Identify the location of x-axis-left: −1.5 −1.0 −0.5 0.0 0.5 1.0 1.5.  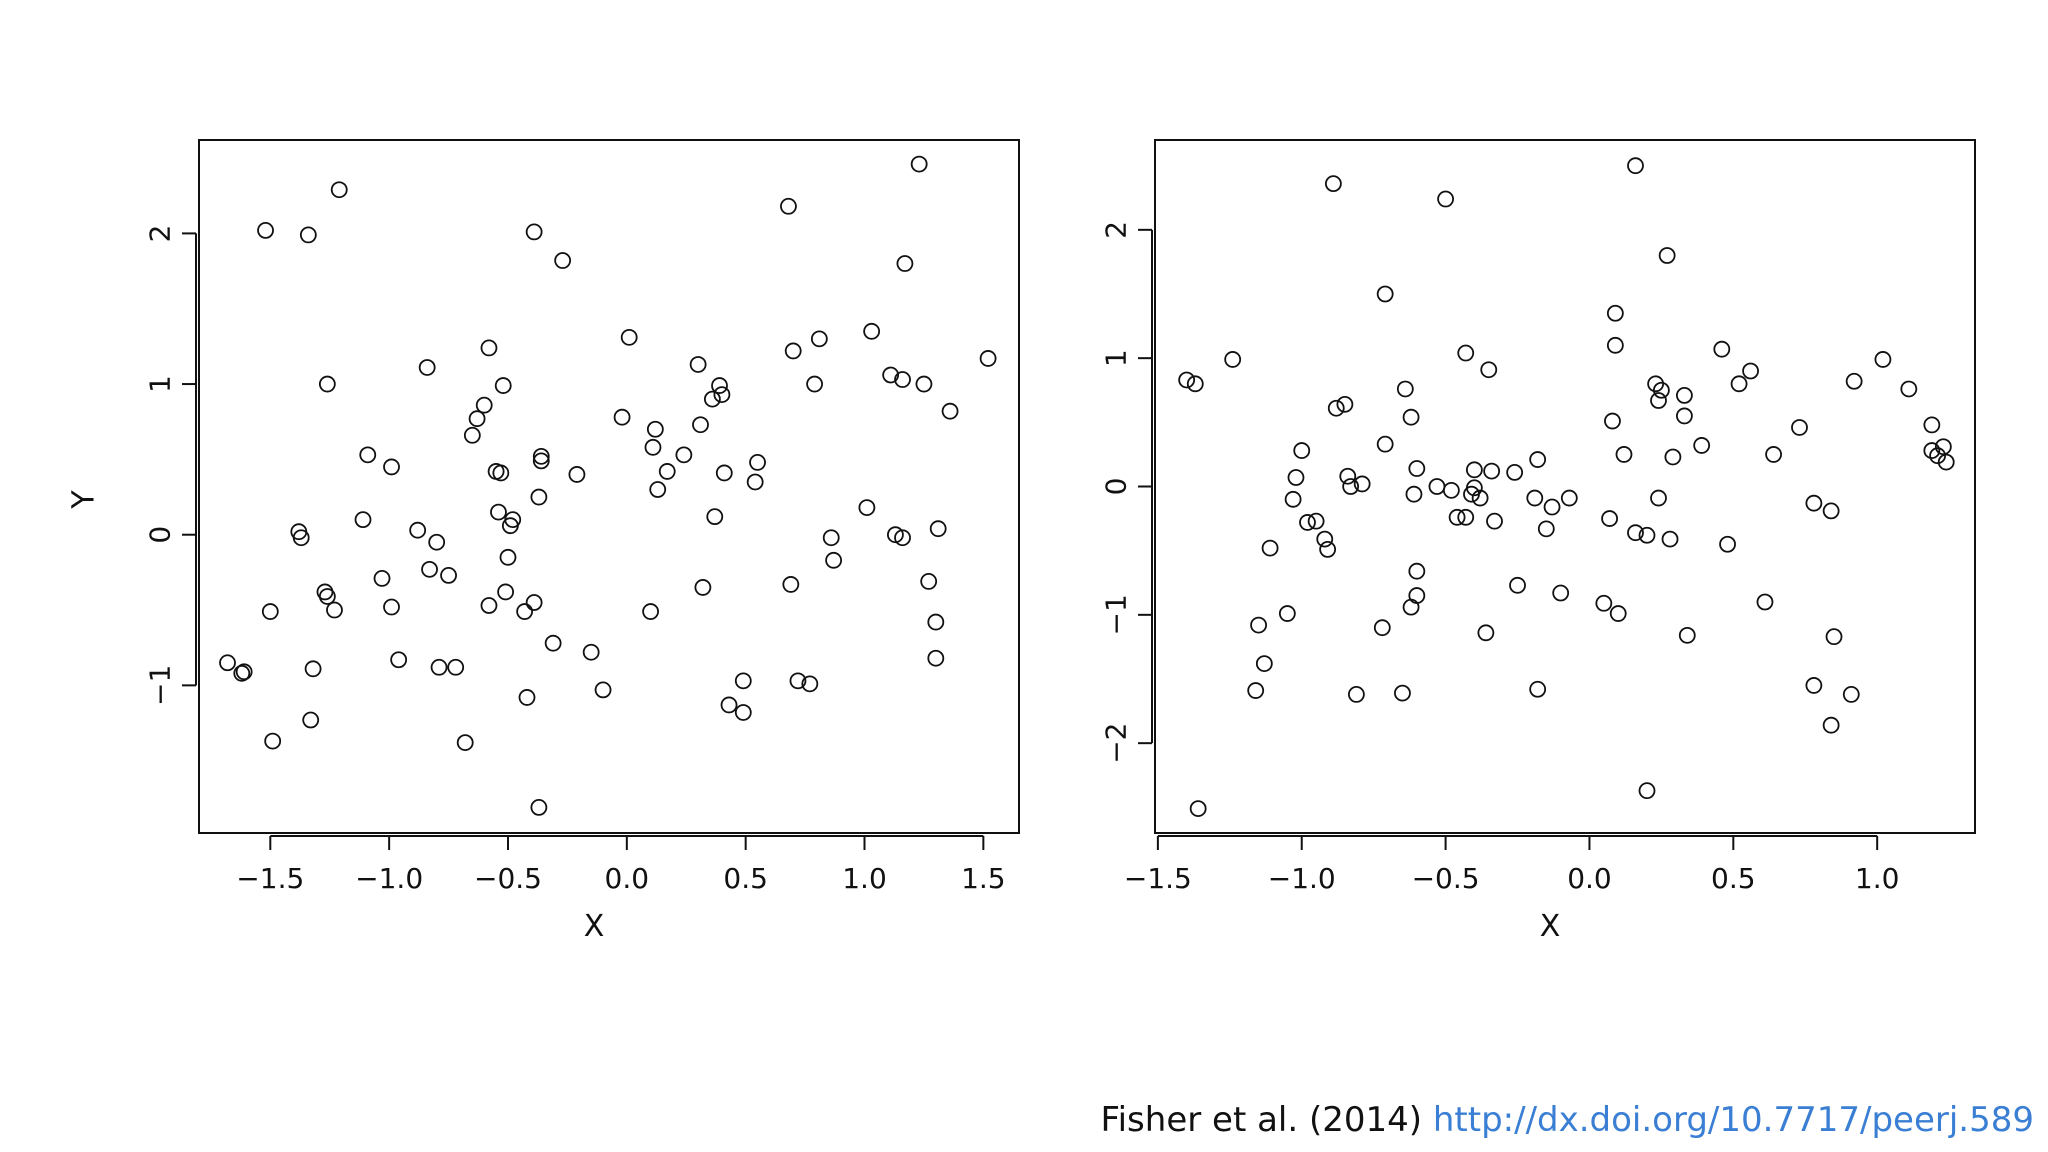
(621, 865).